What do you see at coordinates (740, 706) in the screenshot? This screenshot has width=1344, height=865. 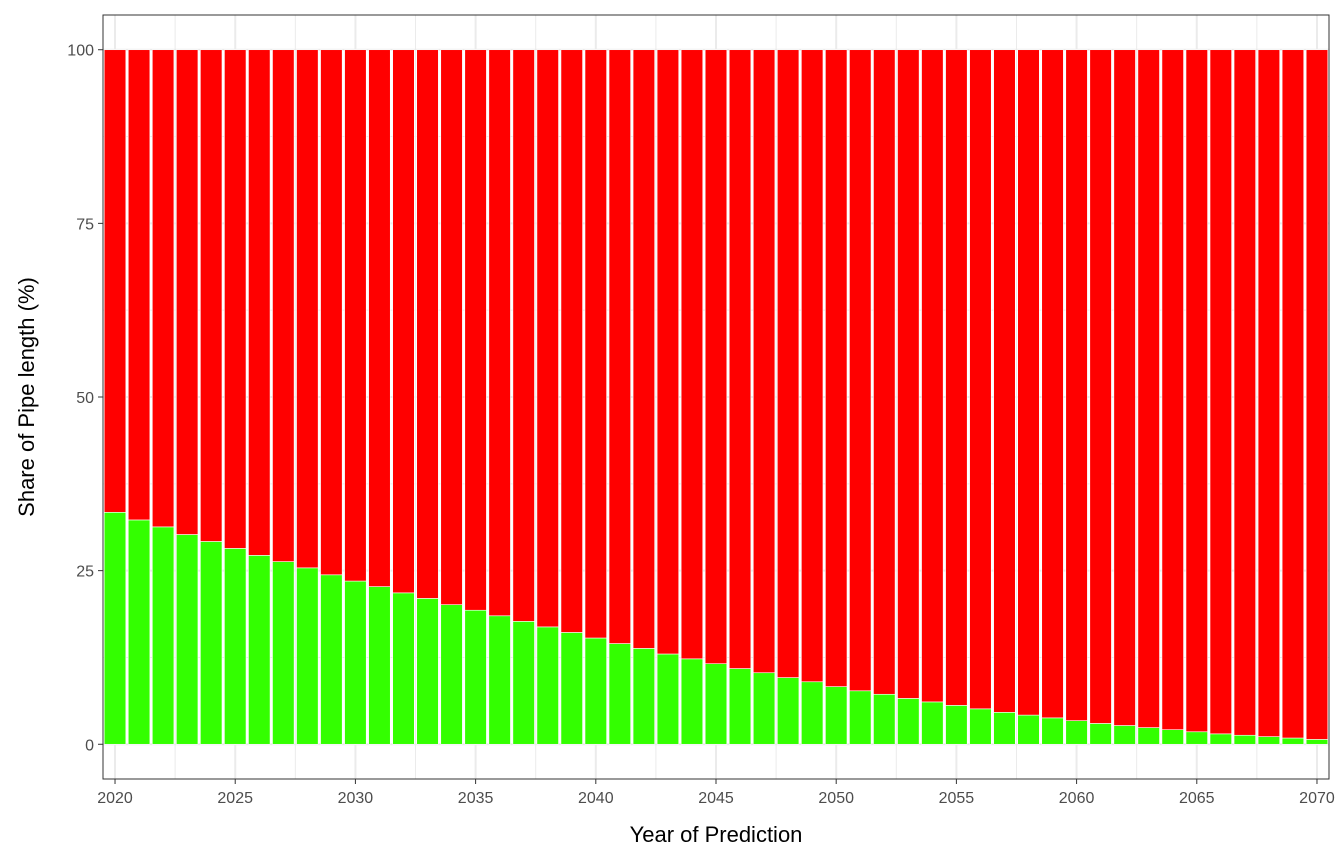 I see `bar-green-2046` at bounding box center [740, 706].